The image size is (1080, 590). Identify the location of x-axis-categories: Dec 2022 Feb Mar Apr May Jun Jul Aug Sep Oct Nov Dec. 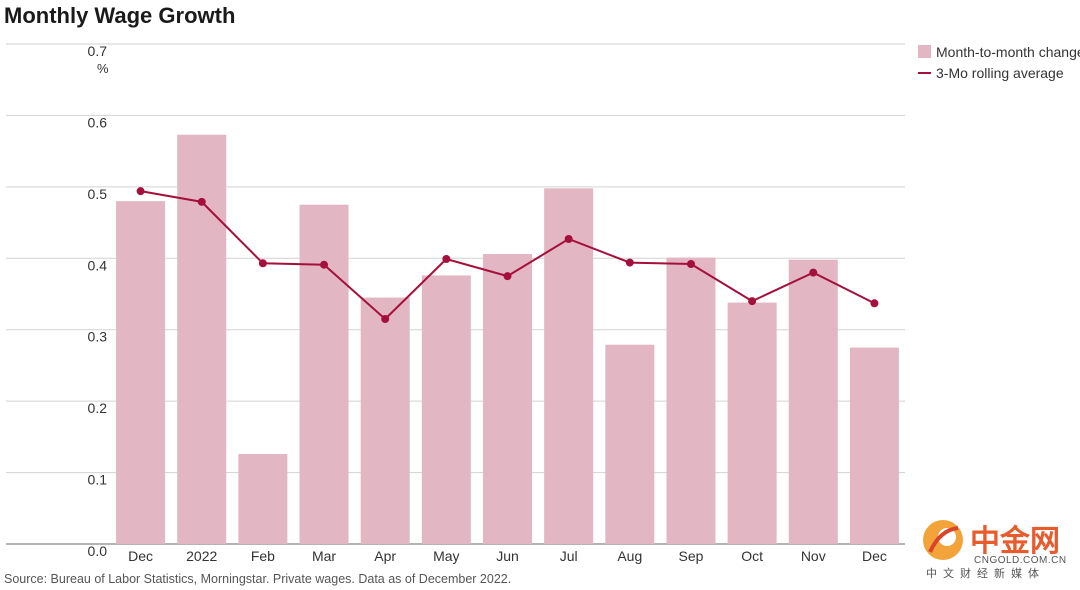
(507, 556).